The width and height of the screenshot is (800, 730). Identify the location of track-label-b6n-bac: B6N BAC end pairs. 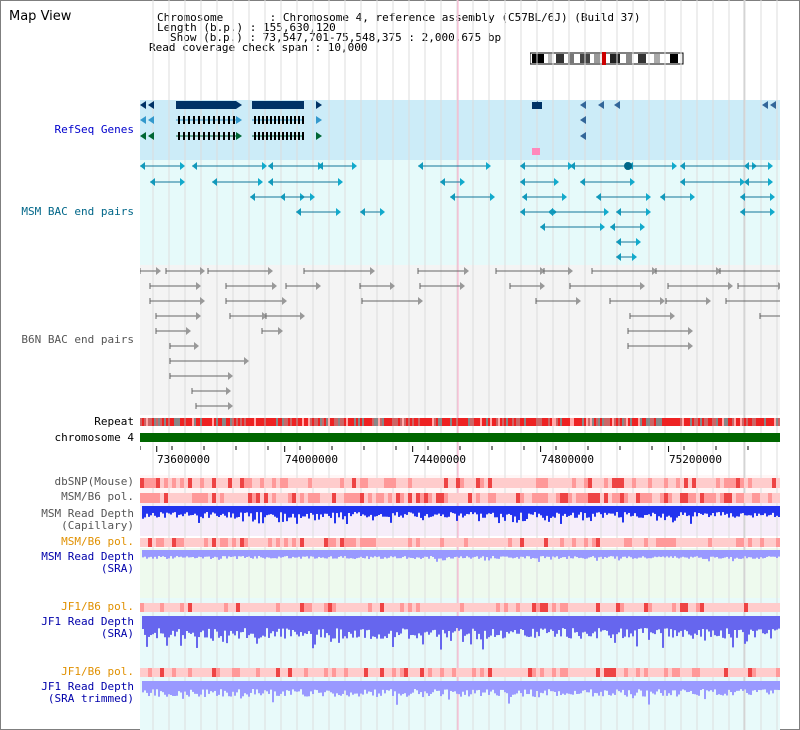
(77, 339).